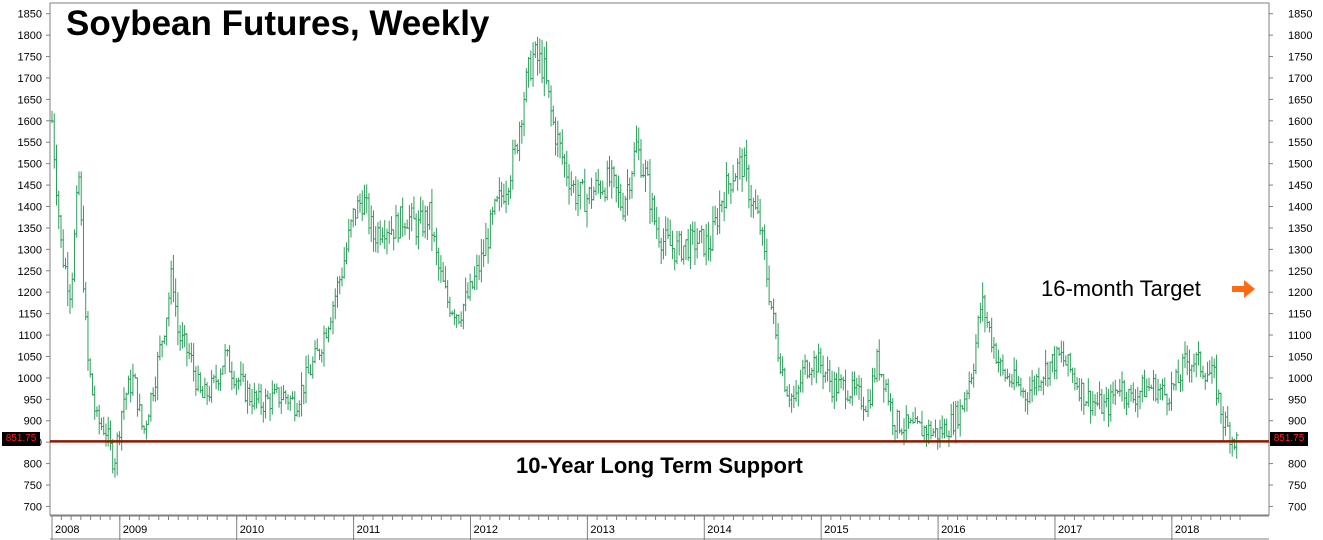 Image resolution: width=1323 pixels, height=540 pixels. Describe the element at coordinates (1300, 250) in the screenshot. I see `y-tick-label-right: 1300` at that location.